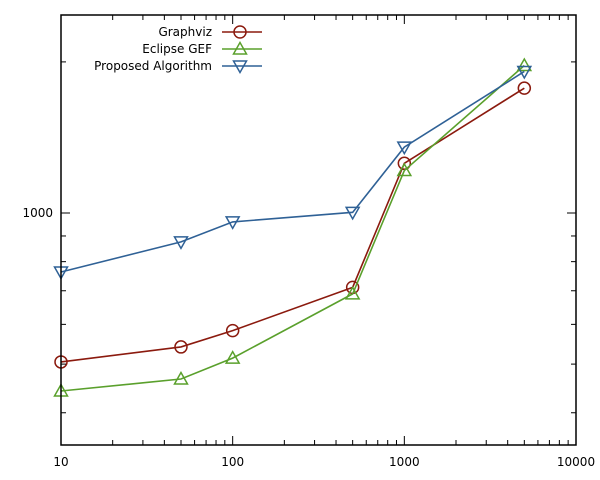 This screenshot has height=480, width=600. I want to click on legend: Graphviz Eclipse GEF Proposed Algorithm, so click(178, 50).